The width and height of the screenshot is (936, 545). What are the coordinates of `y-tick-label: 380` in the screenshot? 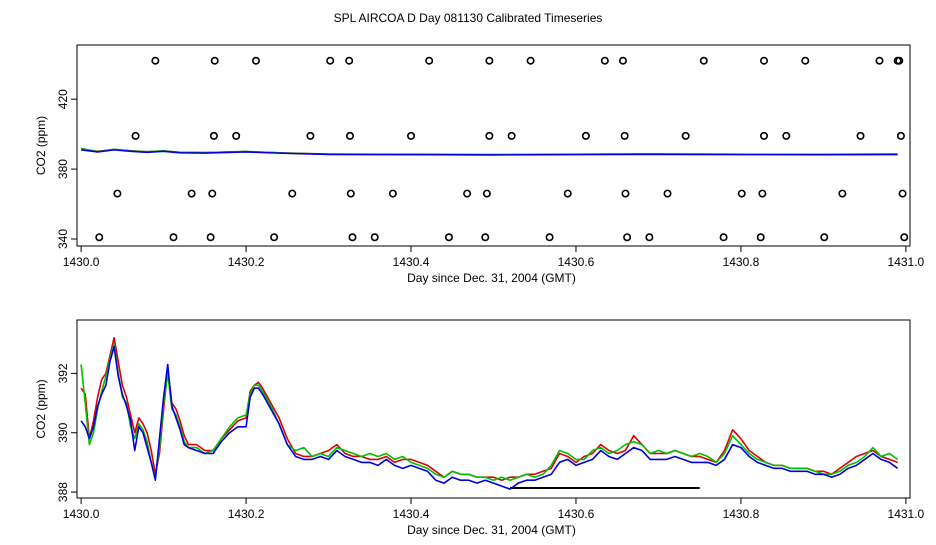 It's located at (63, 169).